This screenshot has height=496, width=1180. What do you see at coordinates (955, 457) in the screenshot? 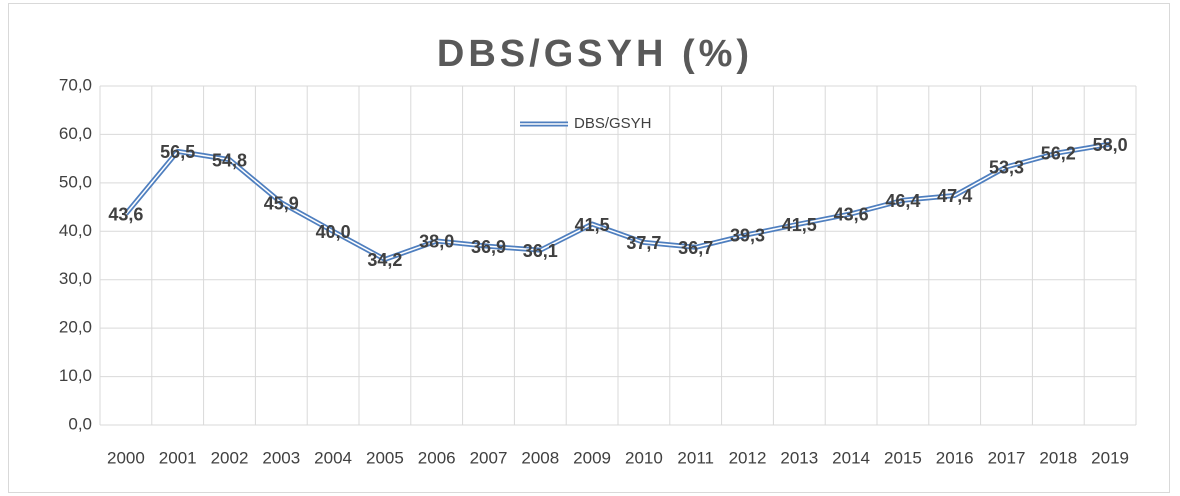
I see `x-tick-label: 2016` at bounding box center [955, 457].